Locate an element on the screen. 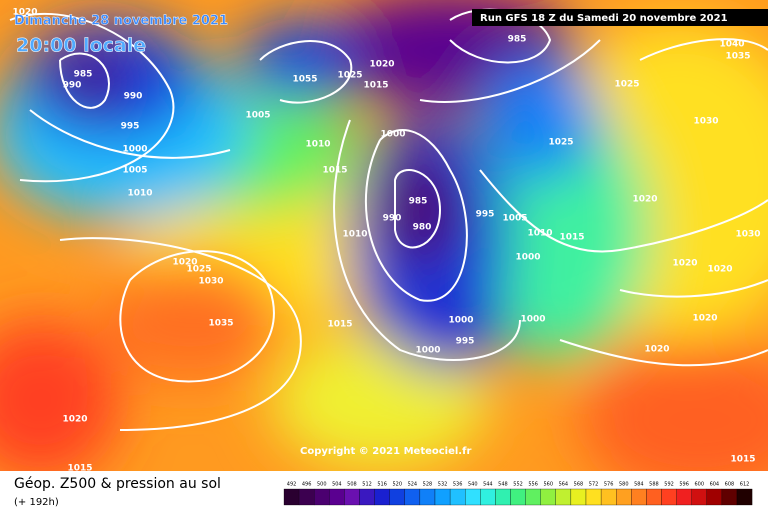 This screenshot has width=768, height=516. legend-label: 612 is located at coordinates (745, 485).